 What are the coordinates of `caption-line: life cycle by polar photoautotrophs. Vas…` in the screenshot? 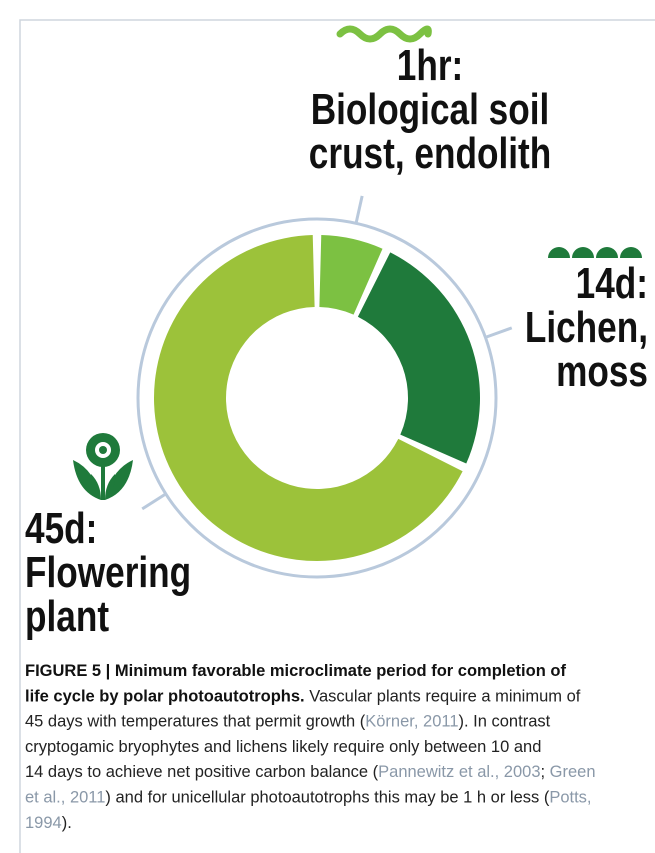 It's located at (303, 696).